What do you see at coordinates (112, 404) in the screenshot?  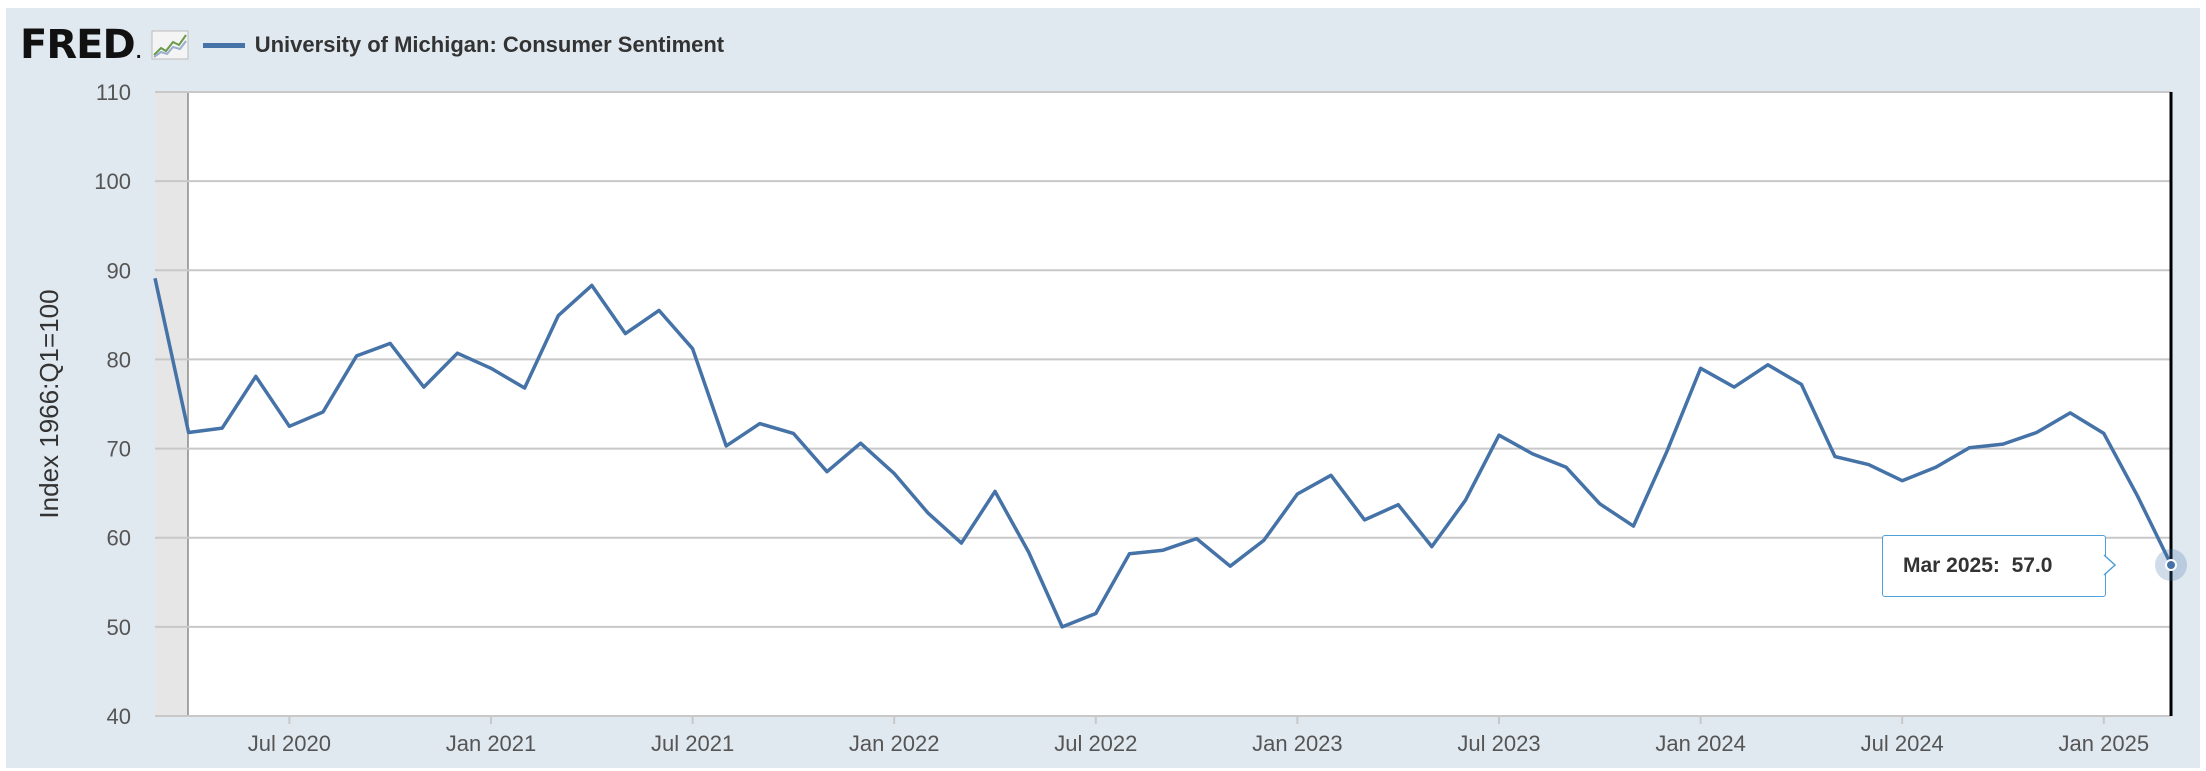 I see `y-axis-ticks: 40 50 60 70 80 90 100 110` at bounding box center [112, 404].